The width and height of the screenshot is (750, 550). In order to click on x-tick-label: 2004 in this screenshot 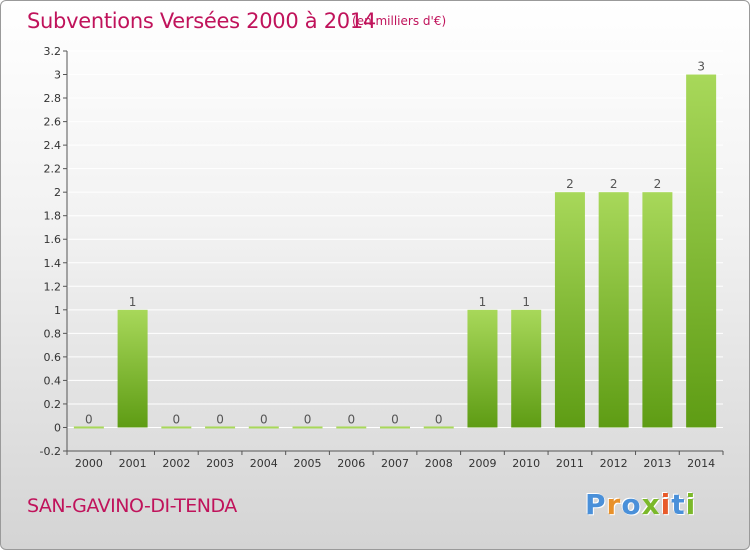, I will do `click(264, 463)`.